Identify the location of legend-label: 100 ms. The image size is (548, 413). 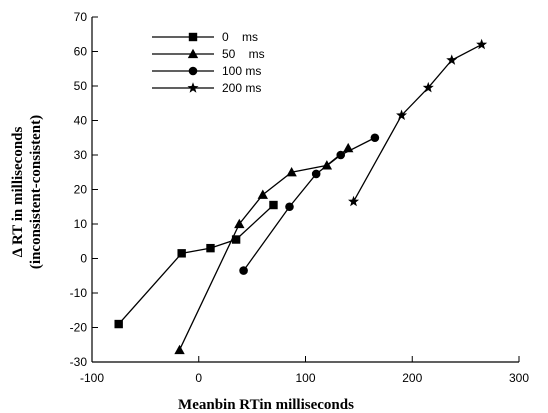
(241, 71).